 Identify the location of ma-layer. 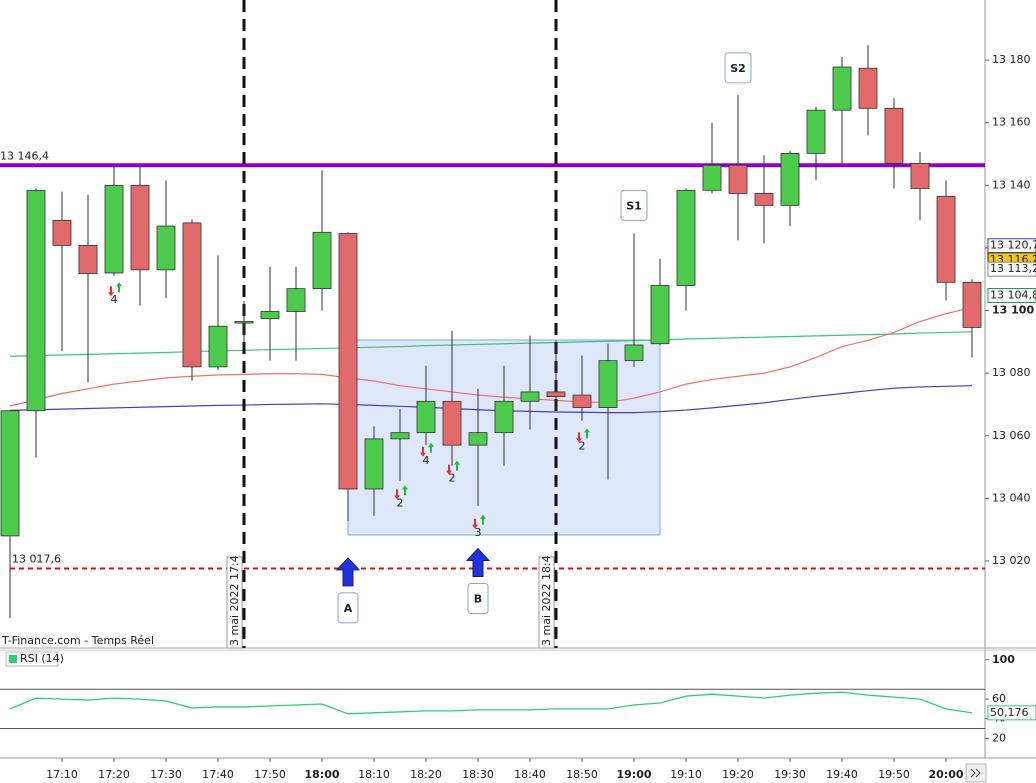
(491, 360).